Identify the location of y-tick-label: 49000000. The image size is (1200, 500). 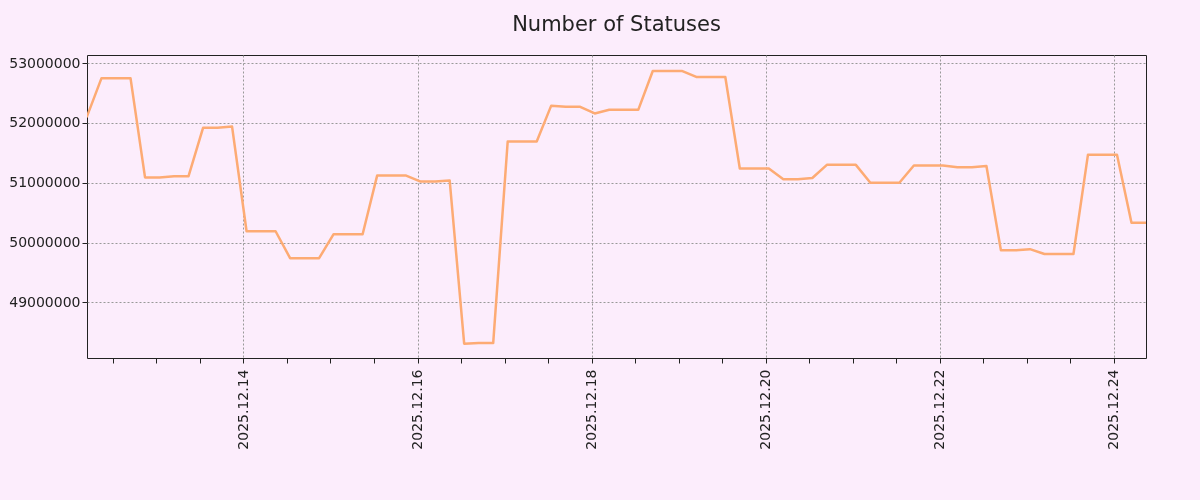
(45, 301).